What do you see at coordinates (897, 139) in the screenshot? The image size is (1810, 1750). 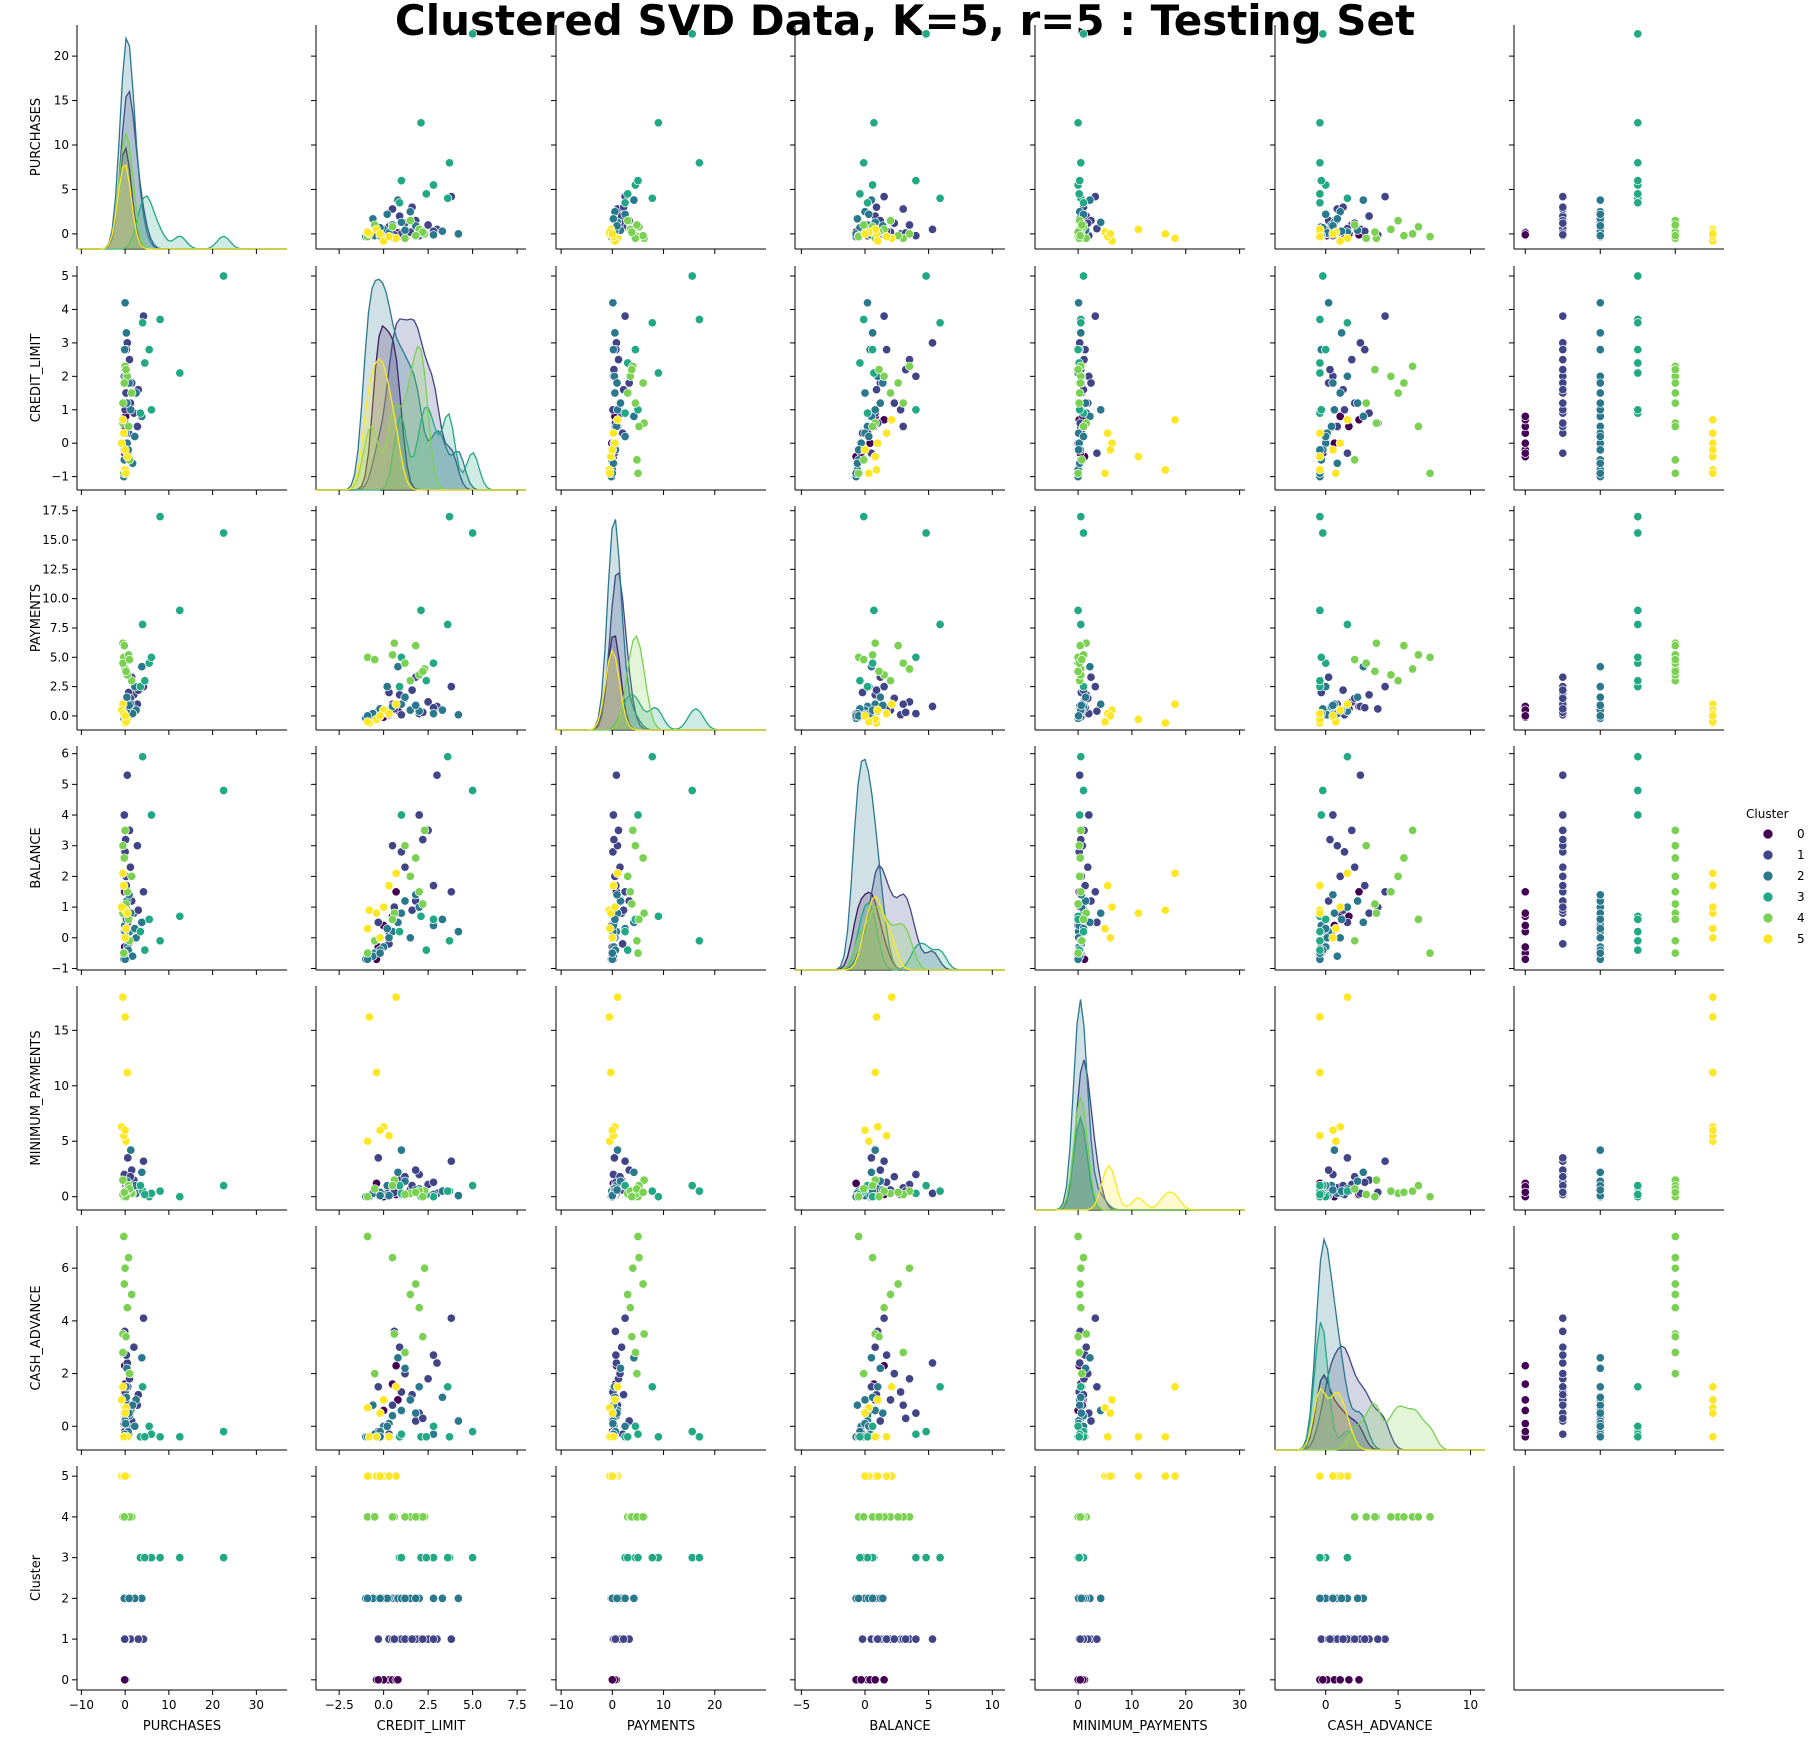 I see `panel-PURCHASES-vs-BALANCE` at bounding box center [897, 139].